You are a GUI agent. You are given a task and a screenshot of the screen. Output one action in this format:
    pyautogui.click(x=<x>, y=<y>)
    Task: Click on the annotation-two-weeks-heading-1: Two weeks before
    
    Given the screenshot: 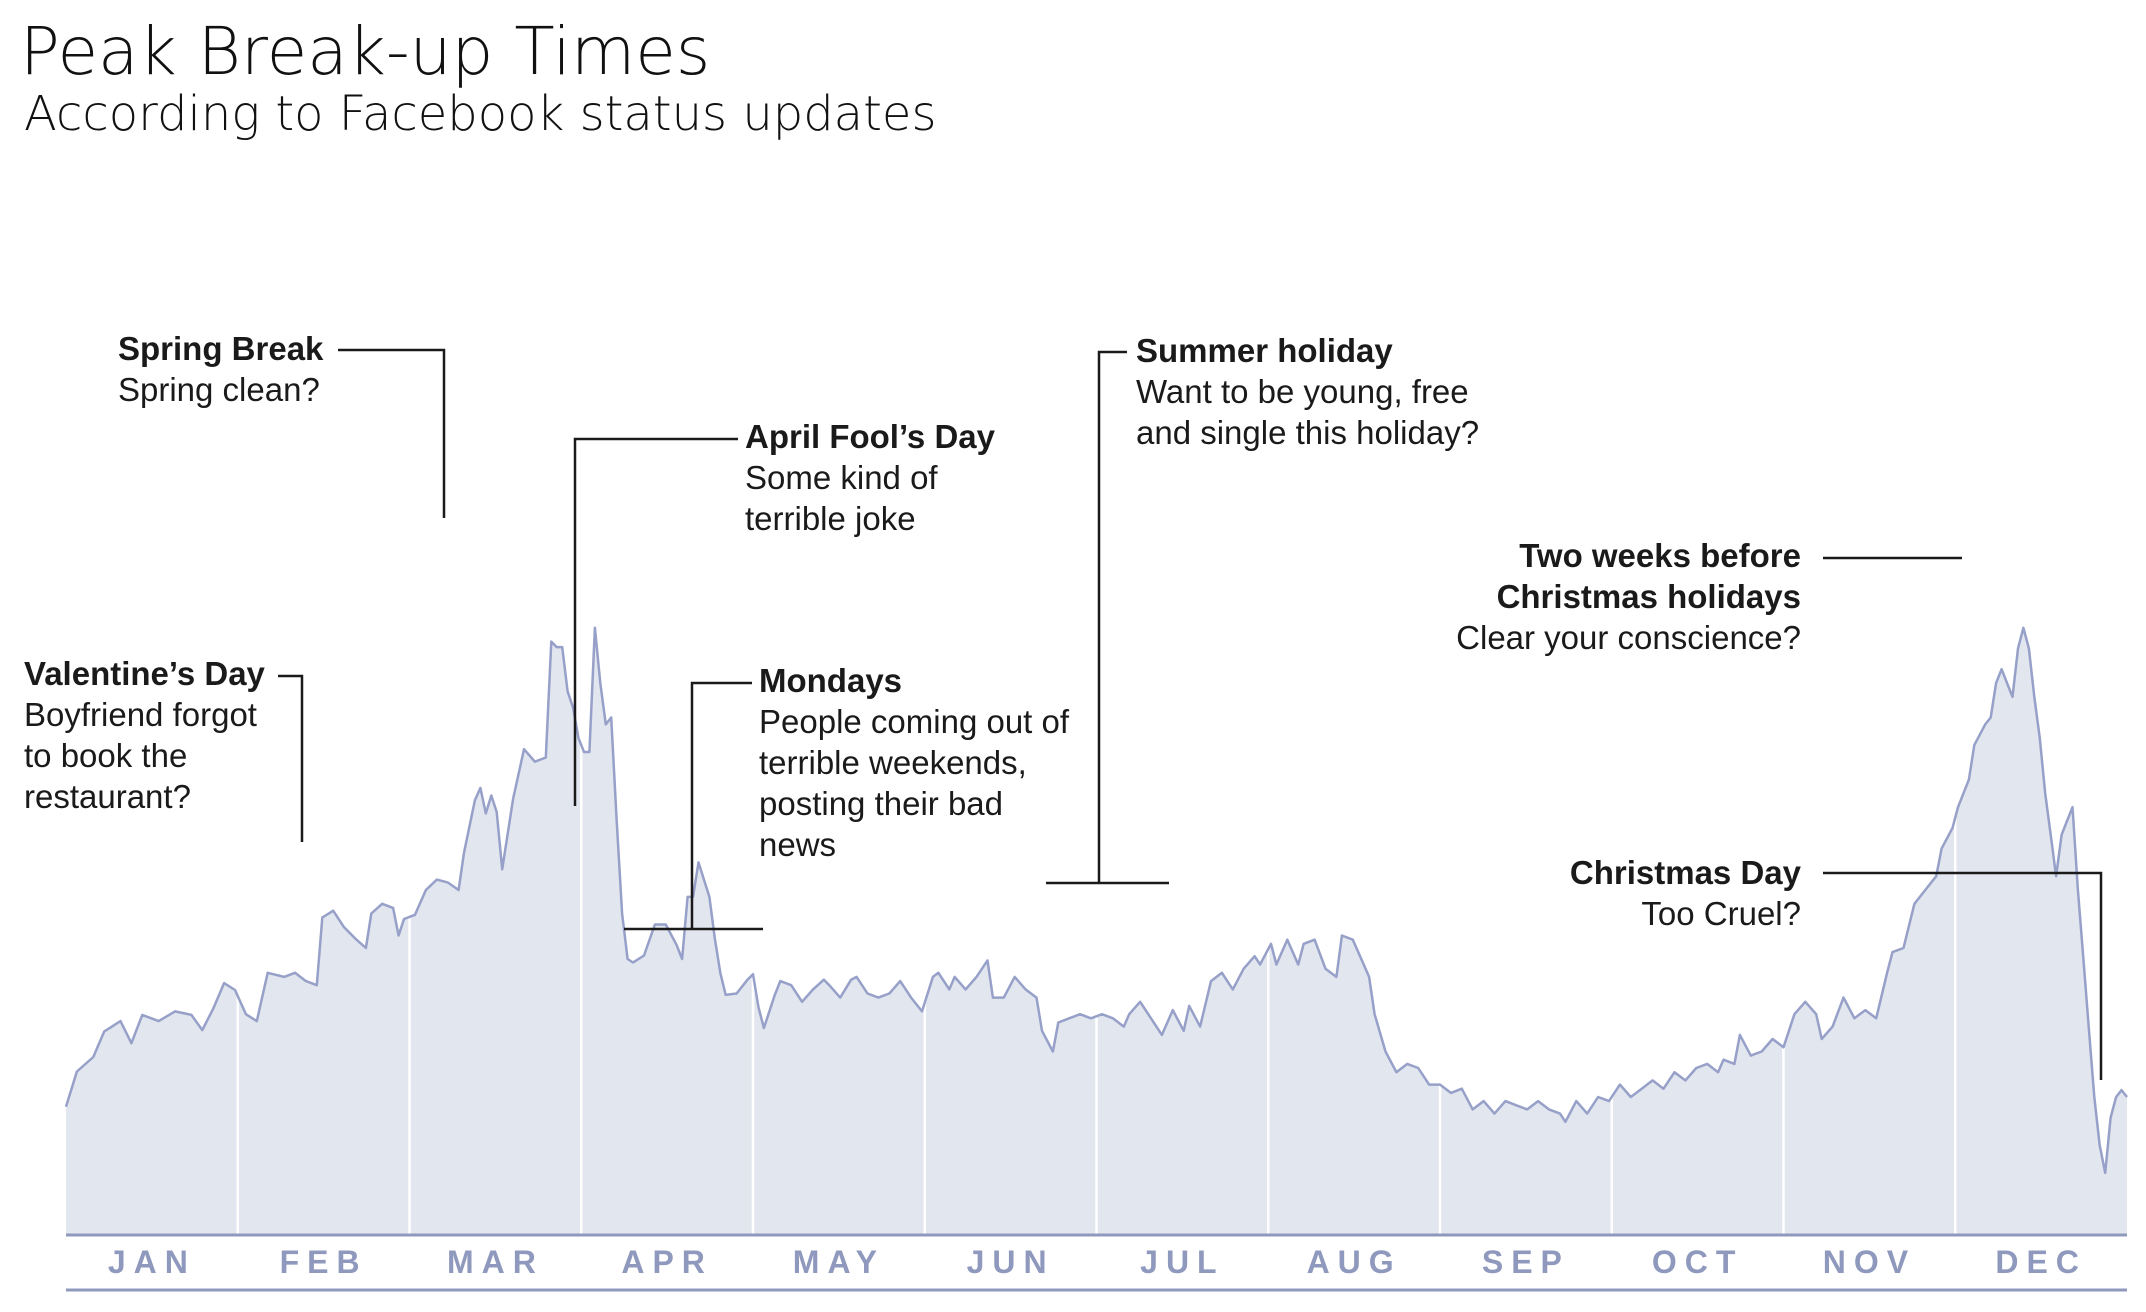 What is the action you would take?
    pyautogui.click(x=1660, y=555)
    